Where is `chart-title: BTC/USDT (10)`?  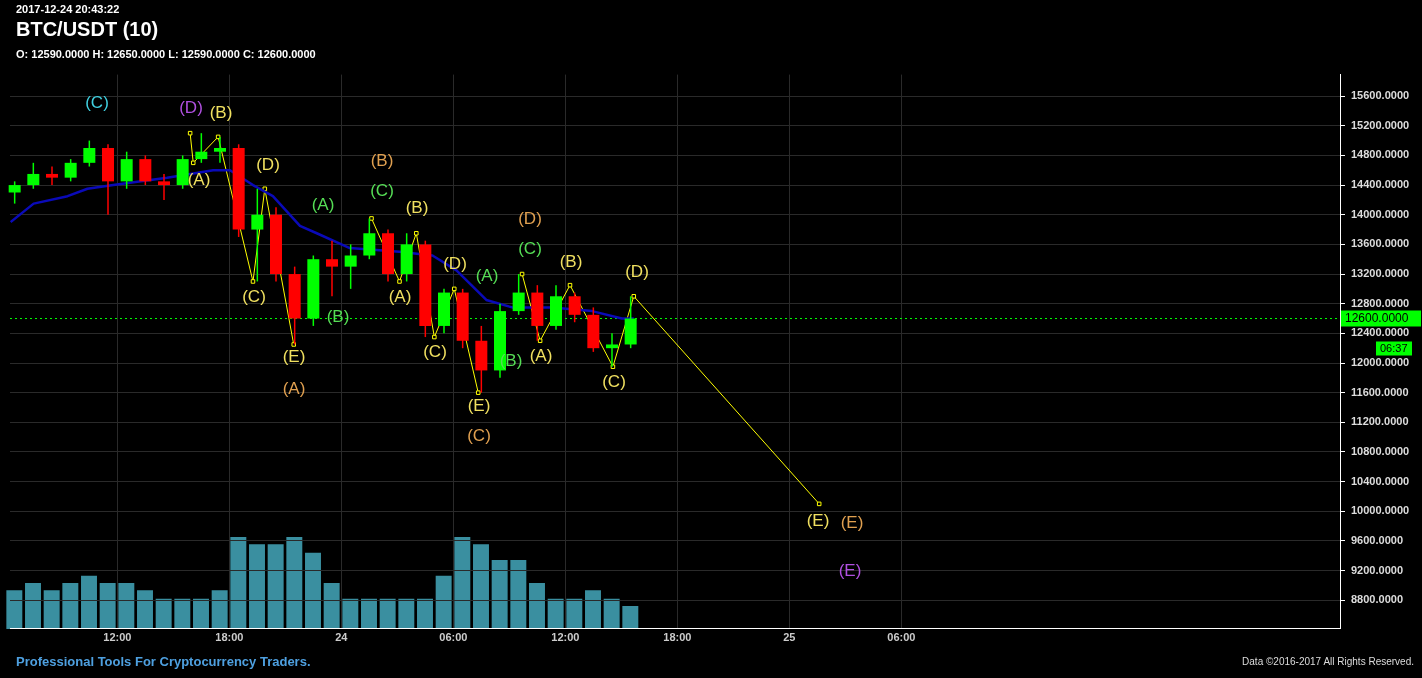
chart-title: BTC/USDT (10) is located at coordinates (87, 29).